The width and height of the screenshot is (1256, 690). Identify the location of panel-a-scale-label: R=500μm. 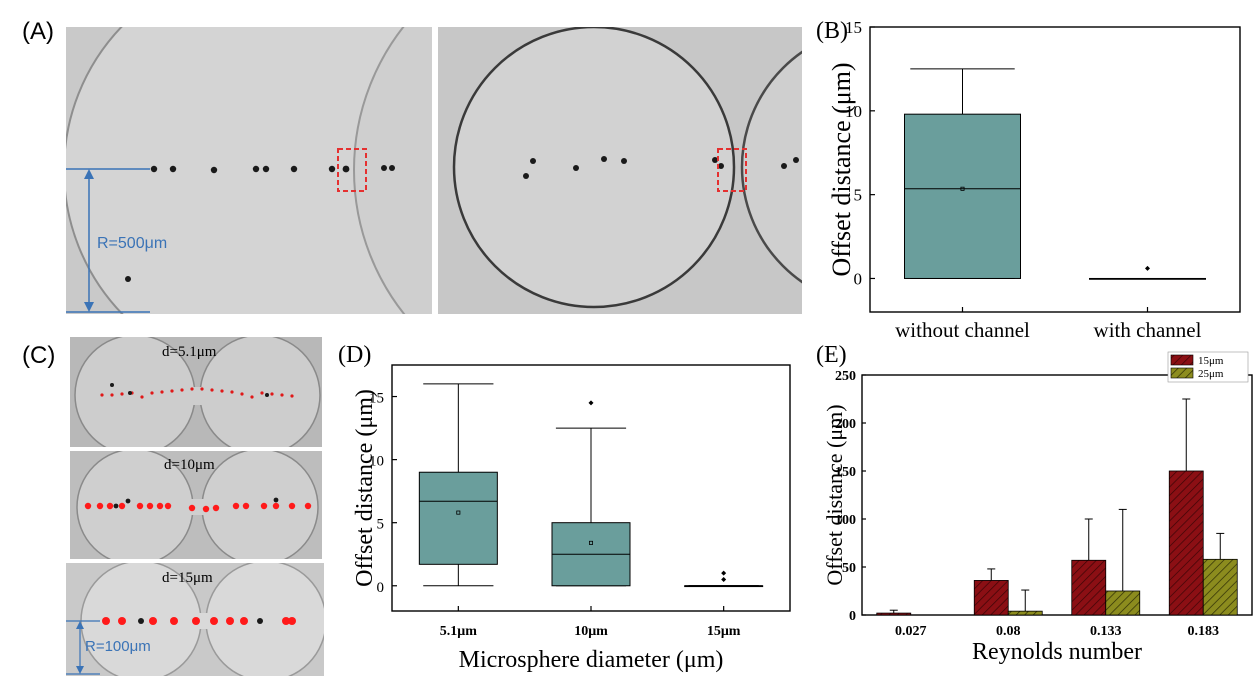
(132, 243).